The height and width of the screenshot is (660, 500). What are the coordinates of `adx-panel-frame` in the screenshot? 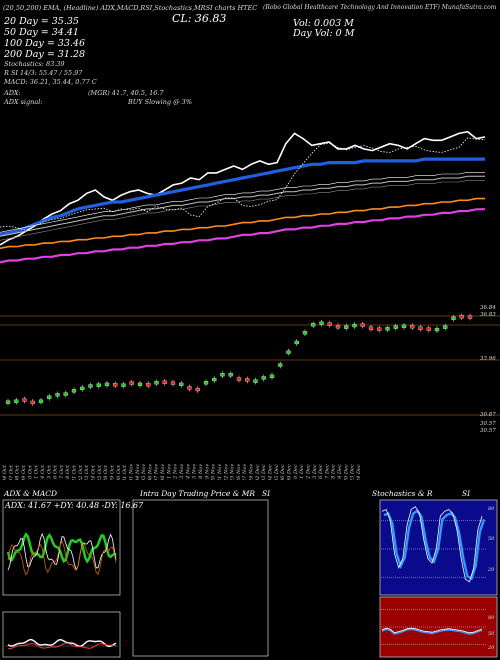 It's located at (61, 547).